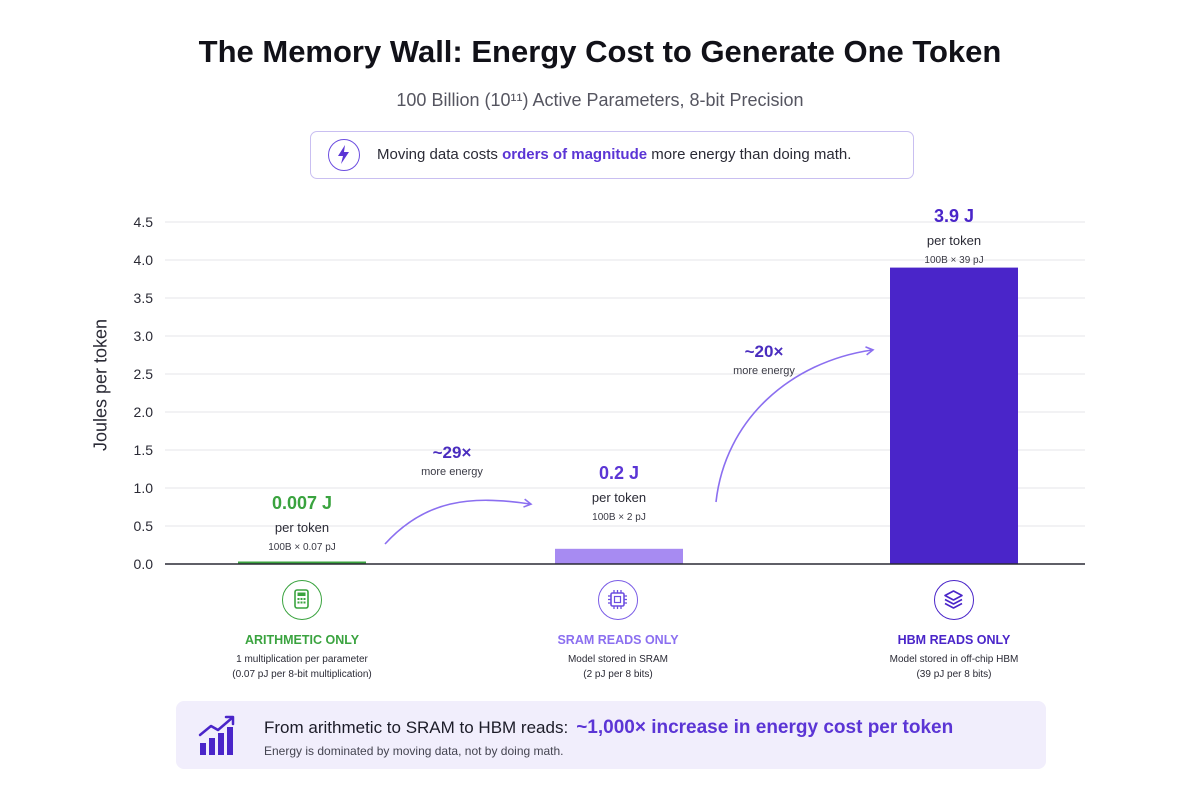  What do you see at coordinates (618, 659) in the screenshot?
I see `category-description-line: Model stored in SRAM` at bounding box center [618, 659].